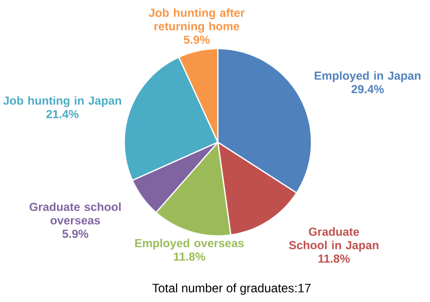 The image size is (430, 302). What do you see at coordinates (231, 289) in the screenshot?
I see `text: Total number of graduates:17` at bounding box center [231, 289].